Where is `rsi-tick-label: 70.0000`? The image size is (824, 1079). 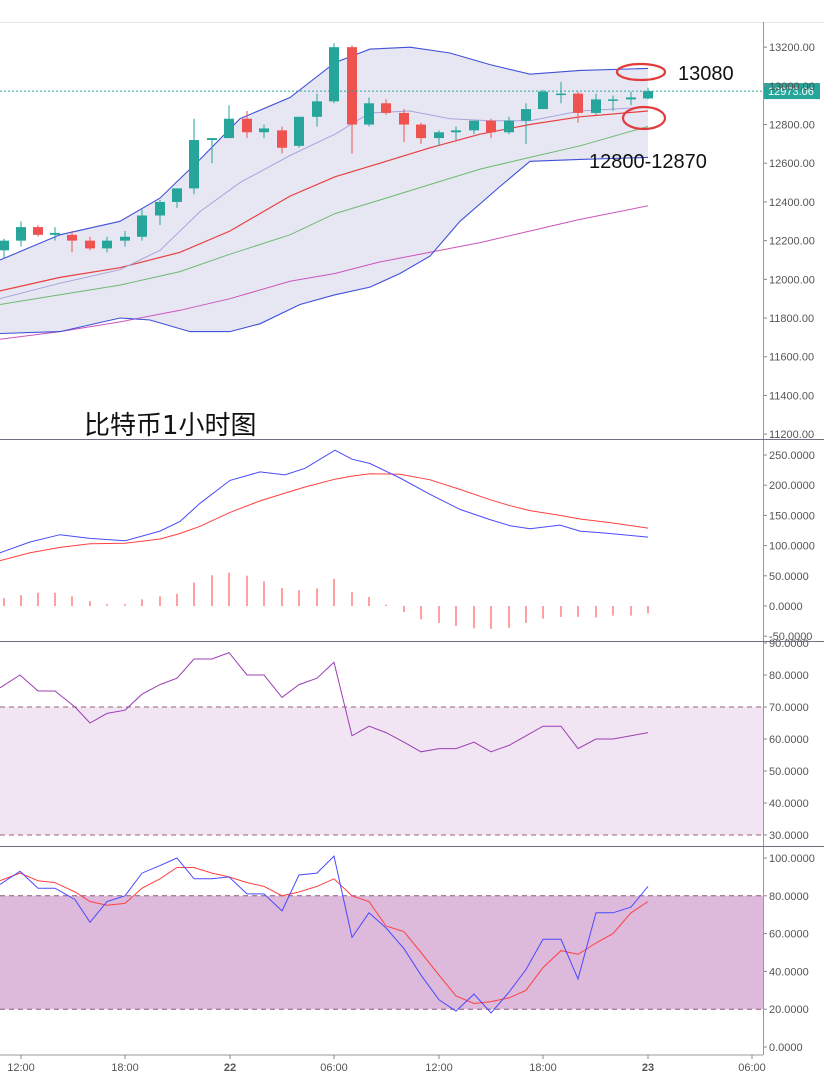 rsi-tick-label: 70.0000 is located at coordinates (789, 708).